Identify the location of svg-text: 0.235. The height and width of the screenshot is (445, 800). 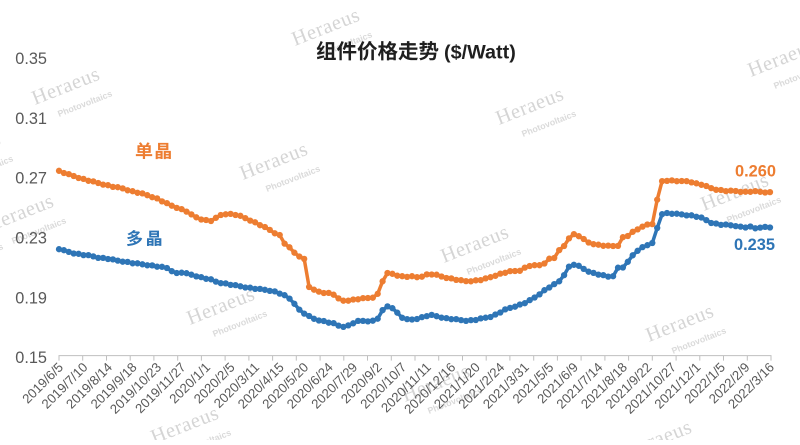
(754, 245).